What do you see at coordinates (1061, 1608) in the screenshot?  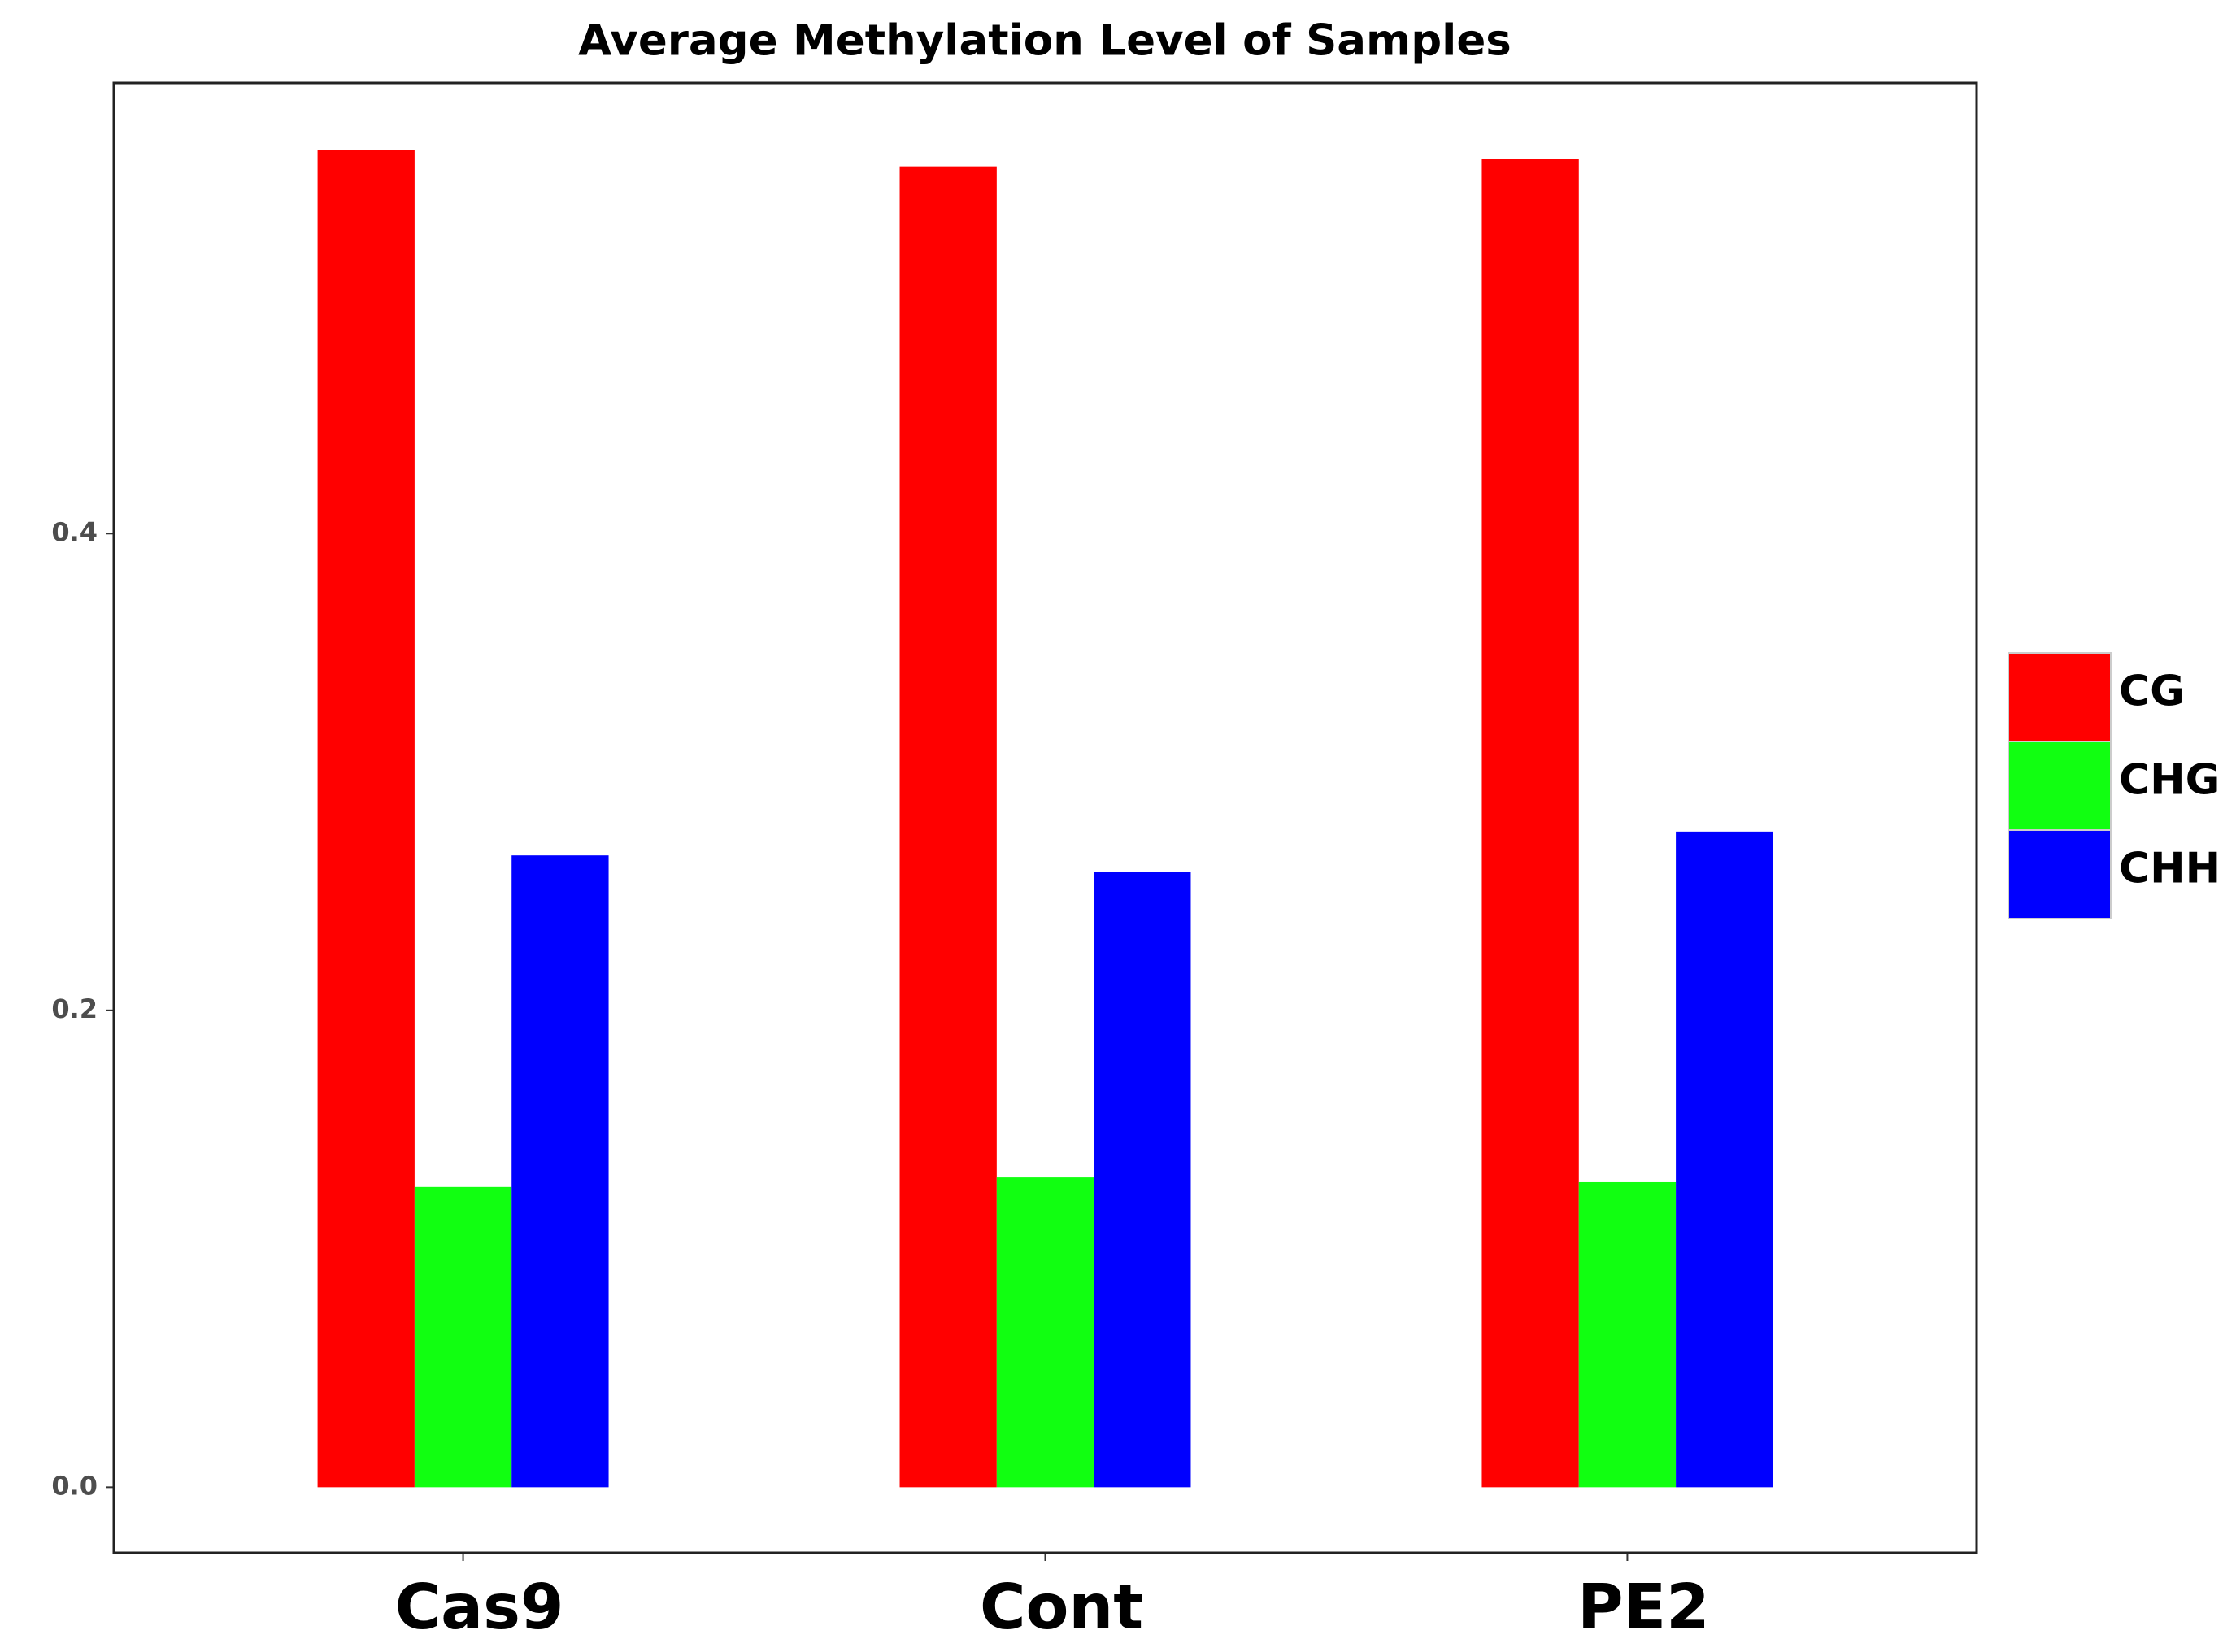 I see `x-tick-label: Cont` at bounding box center [1061, 1608].